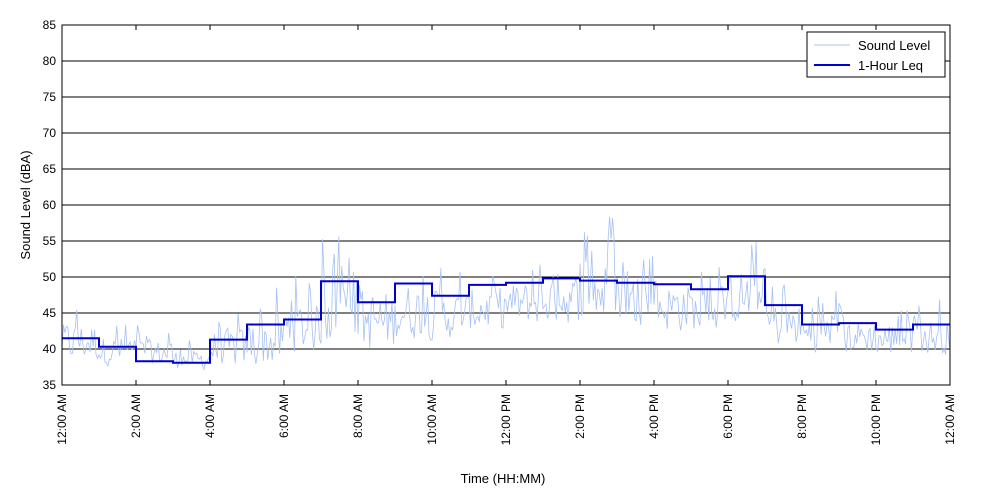 The height and width of the screenshot is (500, 1000). Describe the element at coordinates (50, 25) in the screenshot. I see `y-tick-label: 85` at that location.